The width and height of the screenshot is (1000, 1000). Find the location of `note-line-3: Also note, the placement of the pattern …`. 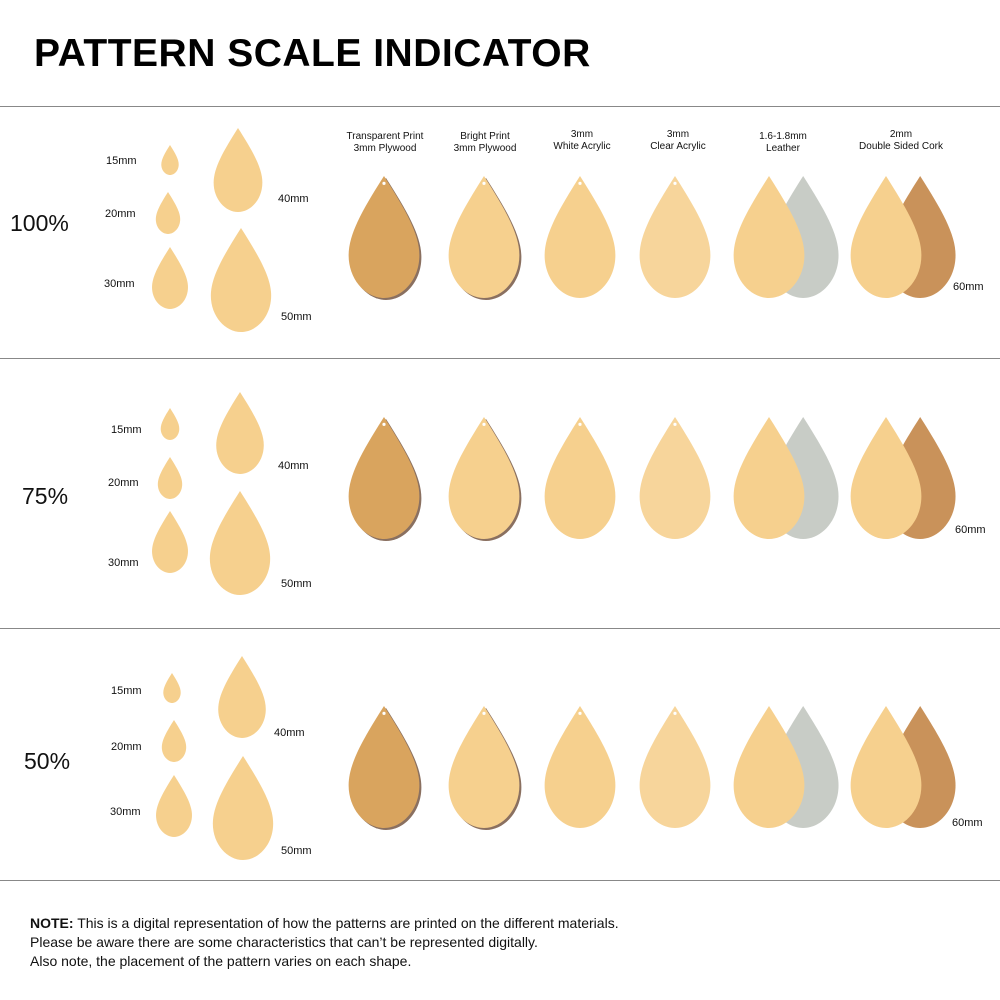

note-line-3: Also note, the placement of the pattern … is located at coordinates (221, 961).